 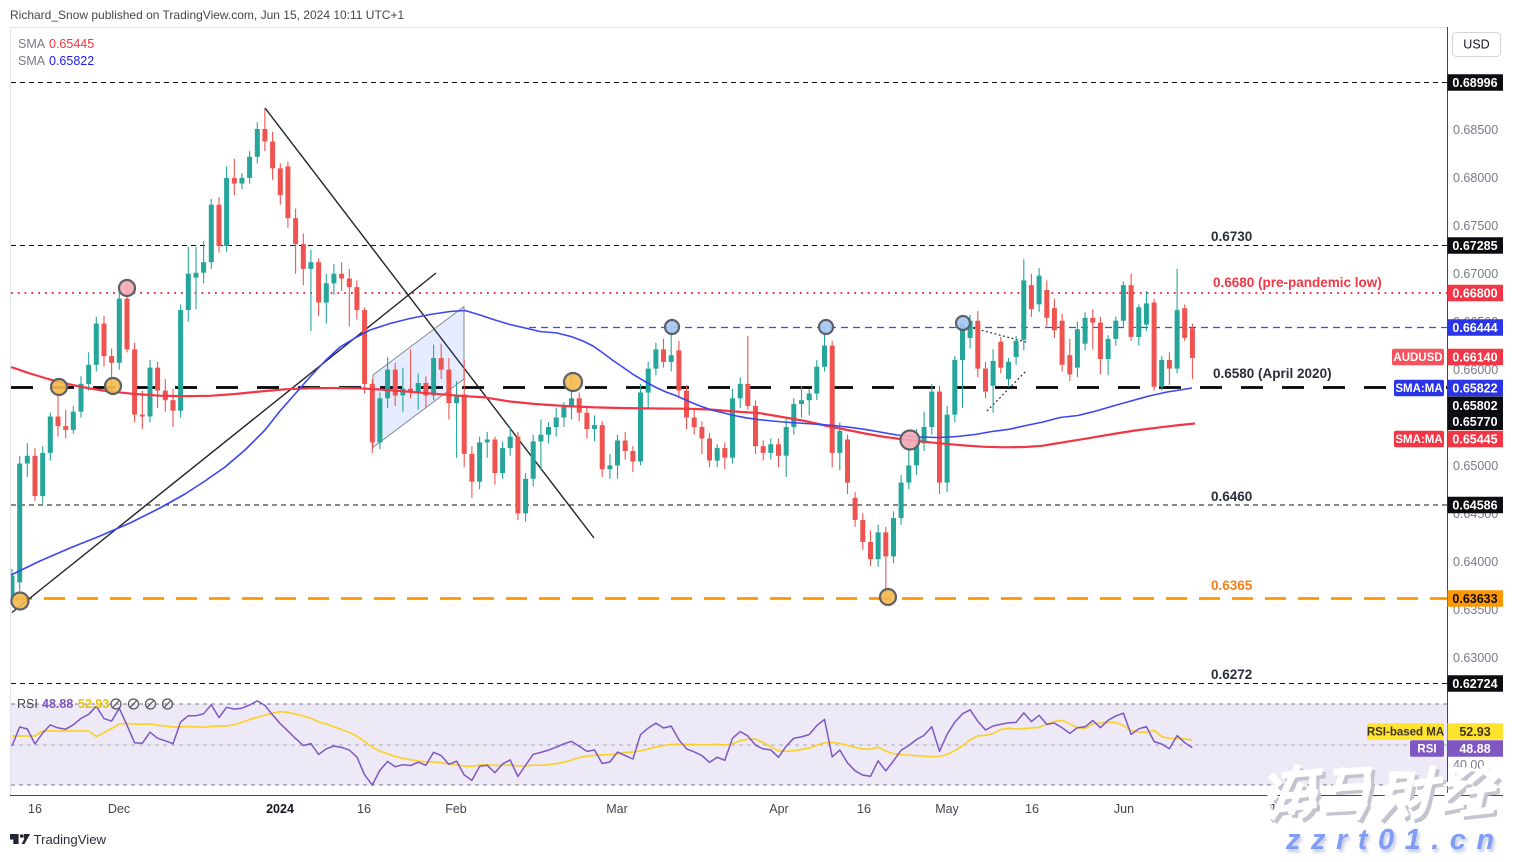 What do you see at coordinates (1475, 562) in the screenshot?
I see `svg-text: 0.64000` at bounding box center [1475, 562].